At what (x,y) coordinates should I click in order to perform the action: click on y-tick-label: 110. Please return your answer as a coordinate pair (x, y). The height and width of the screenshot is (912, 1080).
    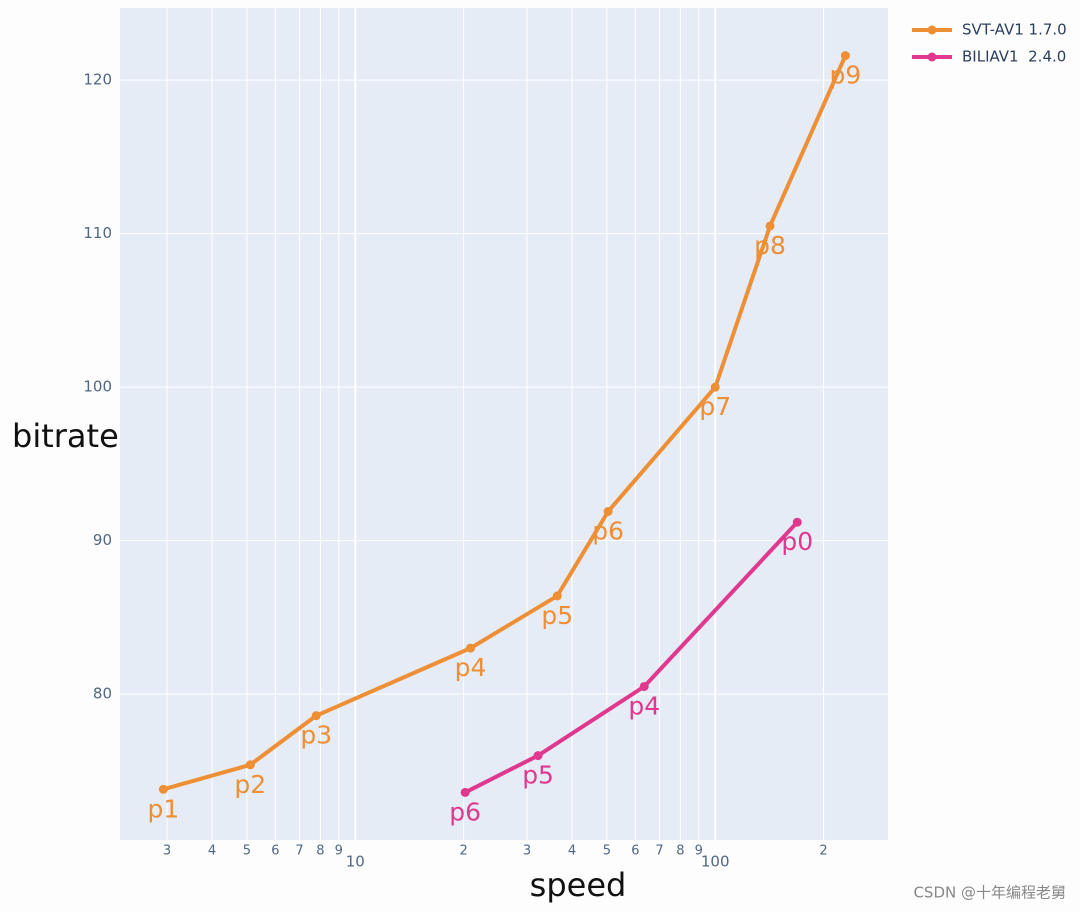
    Looking at the image, I should click on (97, 233).